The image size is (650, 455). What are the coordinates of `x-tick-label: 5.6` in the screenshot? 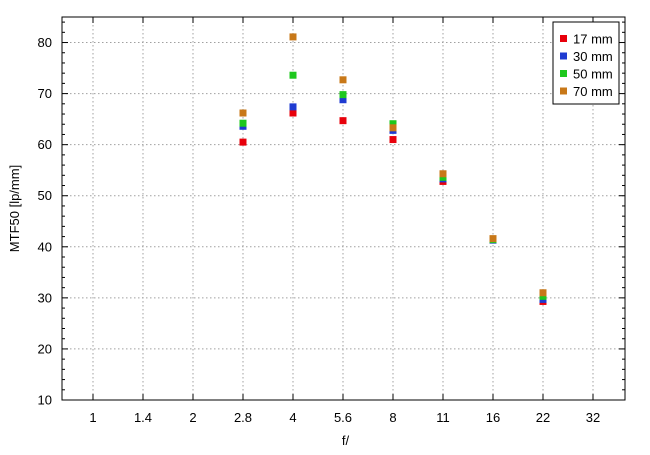 It's located at (343, 417).